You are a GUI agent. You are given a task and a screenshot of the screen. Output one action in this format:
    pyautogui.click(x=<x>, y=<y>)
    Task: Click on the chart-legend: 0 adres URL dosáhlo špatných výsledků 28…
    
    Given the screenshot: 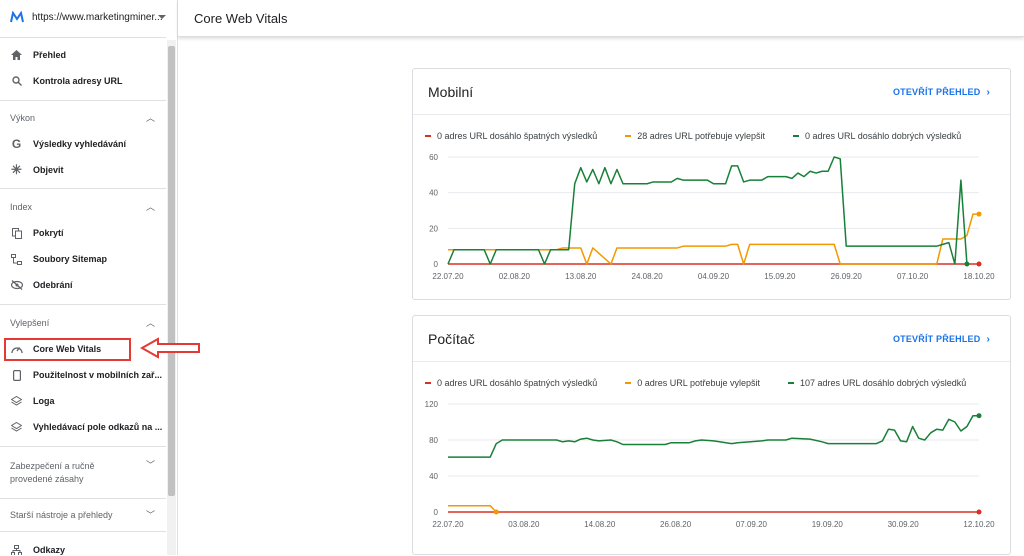 What is the action you would take?
    pyautogui.click(x=707, y=136)
    